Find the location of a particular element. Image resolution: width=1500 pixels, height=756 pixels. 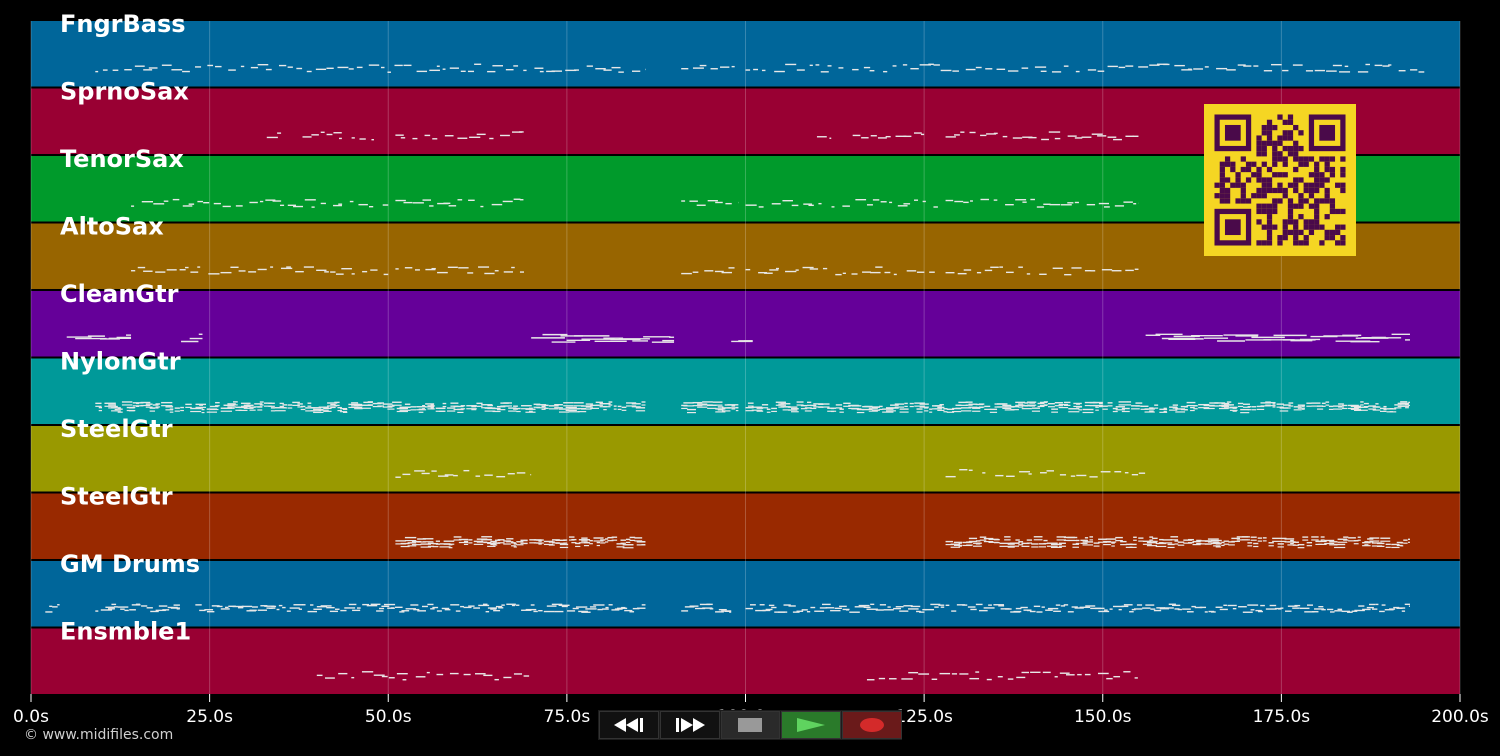

qr-code is located at coordinates (1280, 180).